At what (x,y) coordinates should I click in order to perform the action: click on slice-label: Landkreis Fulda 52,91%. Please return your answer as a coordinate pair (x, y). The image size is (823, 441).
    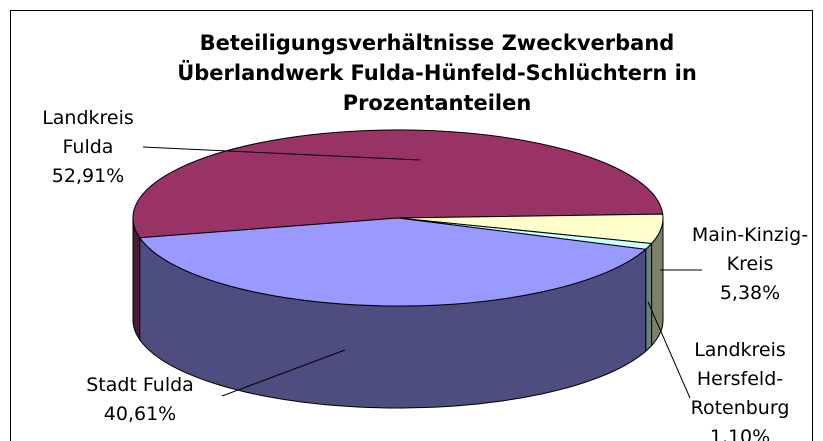
    Looking at the image, I should click on (88, 147).